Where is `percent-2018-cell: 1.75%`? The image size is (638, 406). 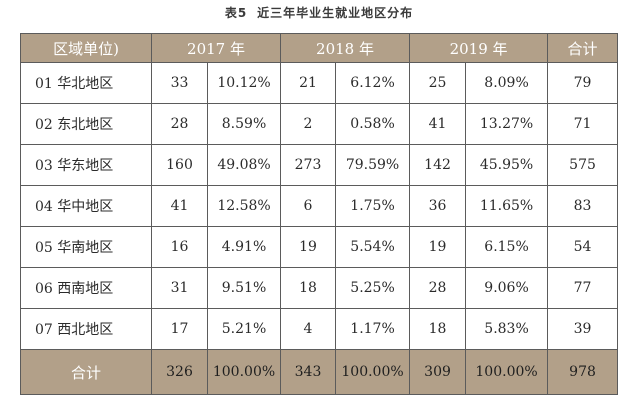 percent-2018-cell: 1.75% is located at coordinates (373, 206).